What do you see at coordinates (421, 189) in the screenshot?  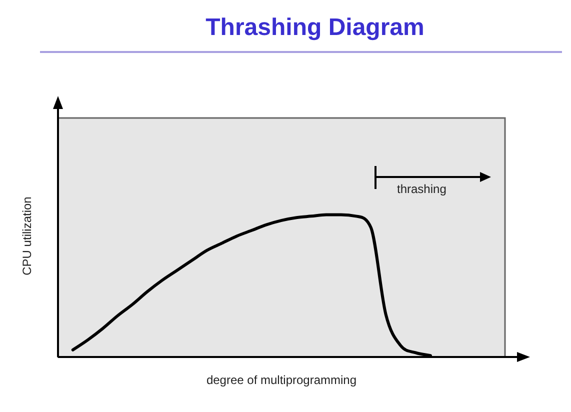 I see `text: thrashing` at bounding box center [421, 189].